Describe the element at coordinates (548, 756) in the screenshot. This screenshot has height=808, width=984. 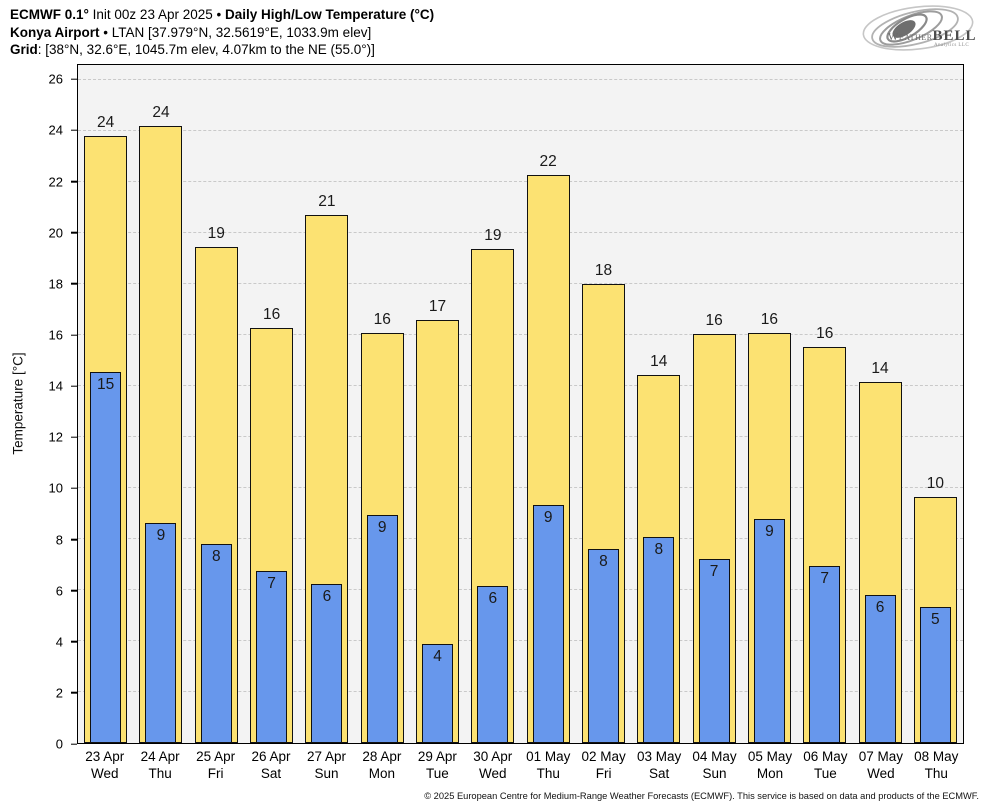
I see `x-tick-date: 01 May` at that location.